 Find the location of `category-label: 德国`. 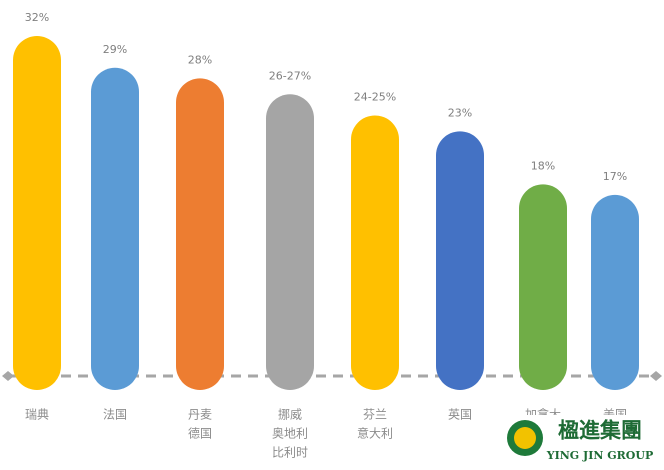

category-label: 德国 is located at coordinates (200, 433).